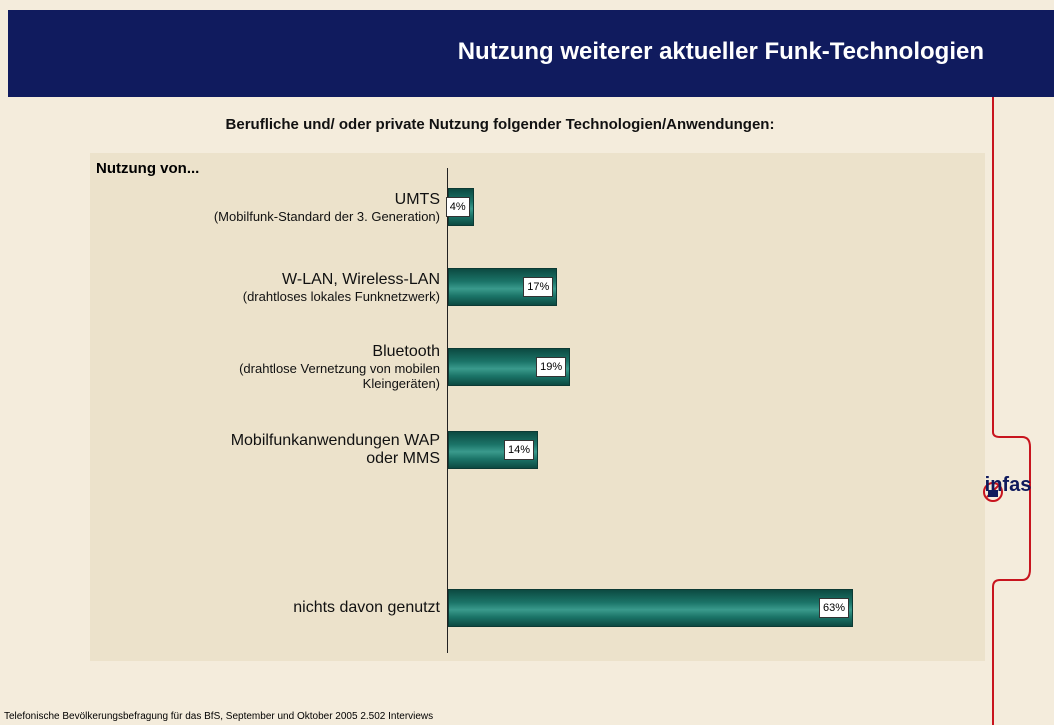 The height and width of the screenshot is (725, 1054). I want to click on category-name: Mobilfunkanwendungen WAP oder MMS, so click(335, 449).